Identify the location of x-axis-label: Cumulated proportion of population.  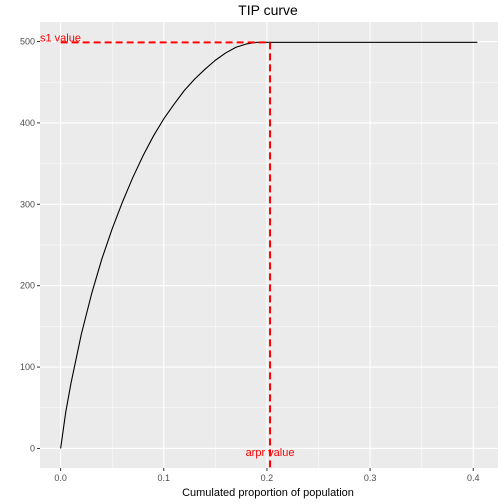
(268, 493).